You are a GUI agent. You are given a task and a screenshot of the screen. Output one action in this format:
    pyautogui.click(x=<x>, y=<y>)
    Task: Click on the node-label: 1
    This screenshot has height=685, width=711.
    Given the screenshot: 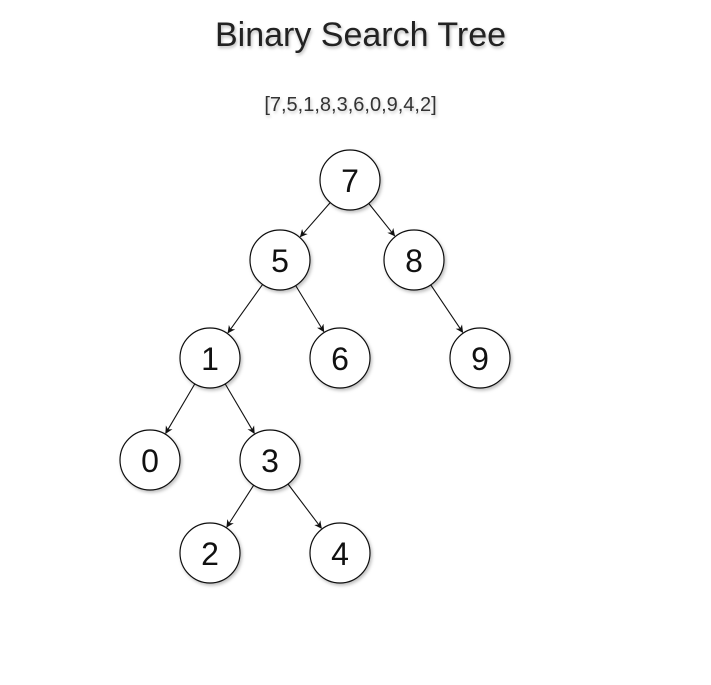 What is the action you would take?
    pyautogui.click(x=210, y=359)
    